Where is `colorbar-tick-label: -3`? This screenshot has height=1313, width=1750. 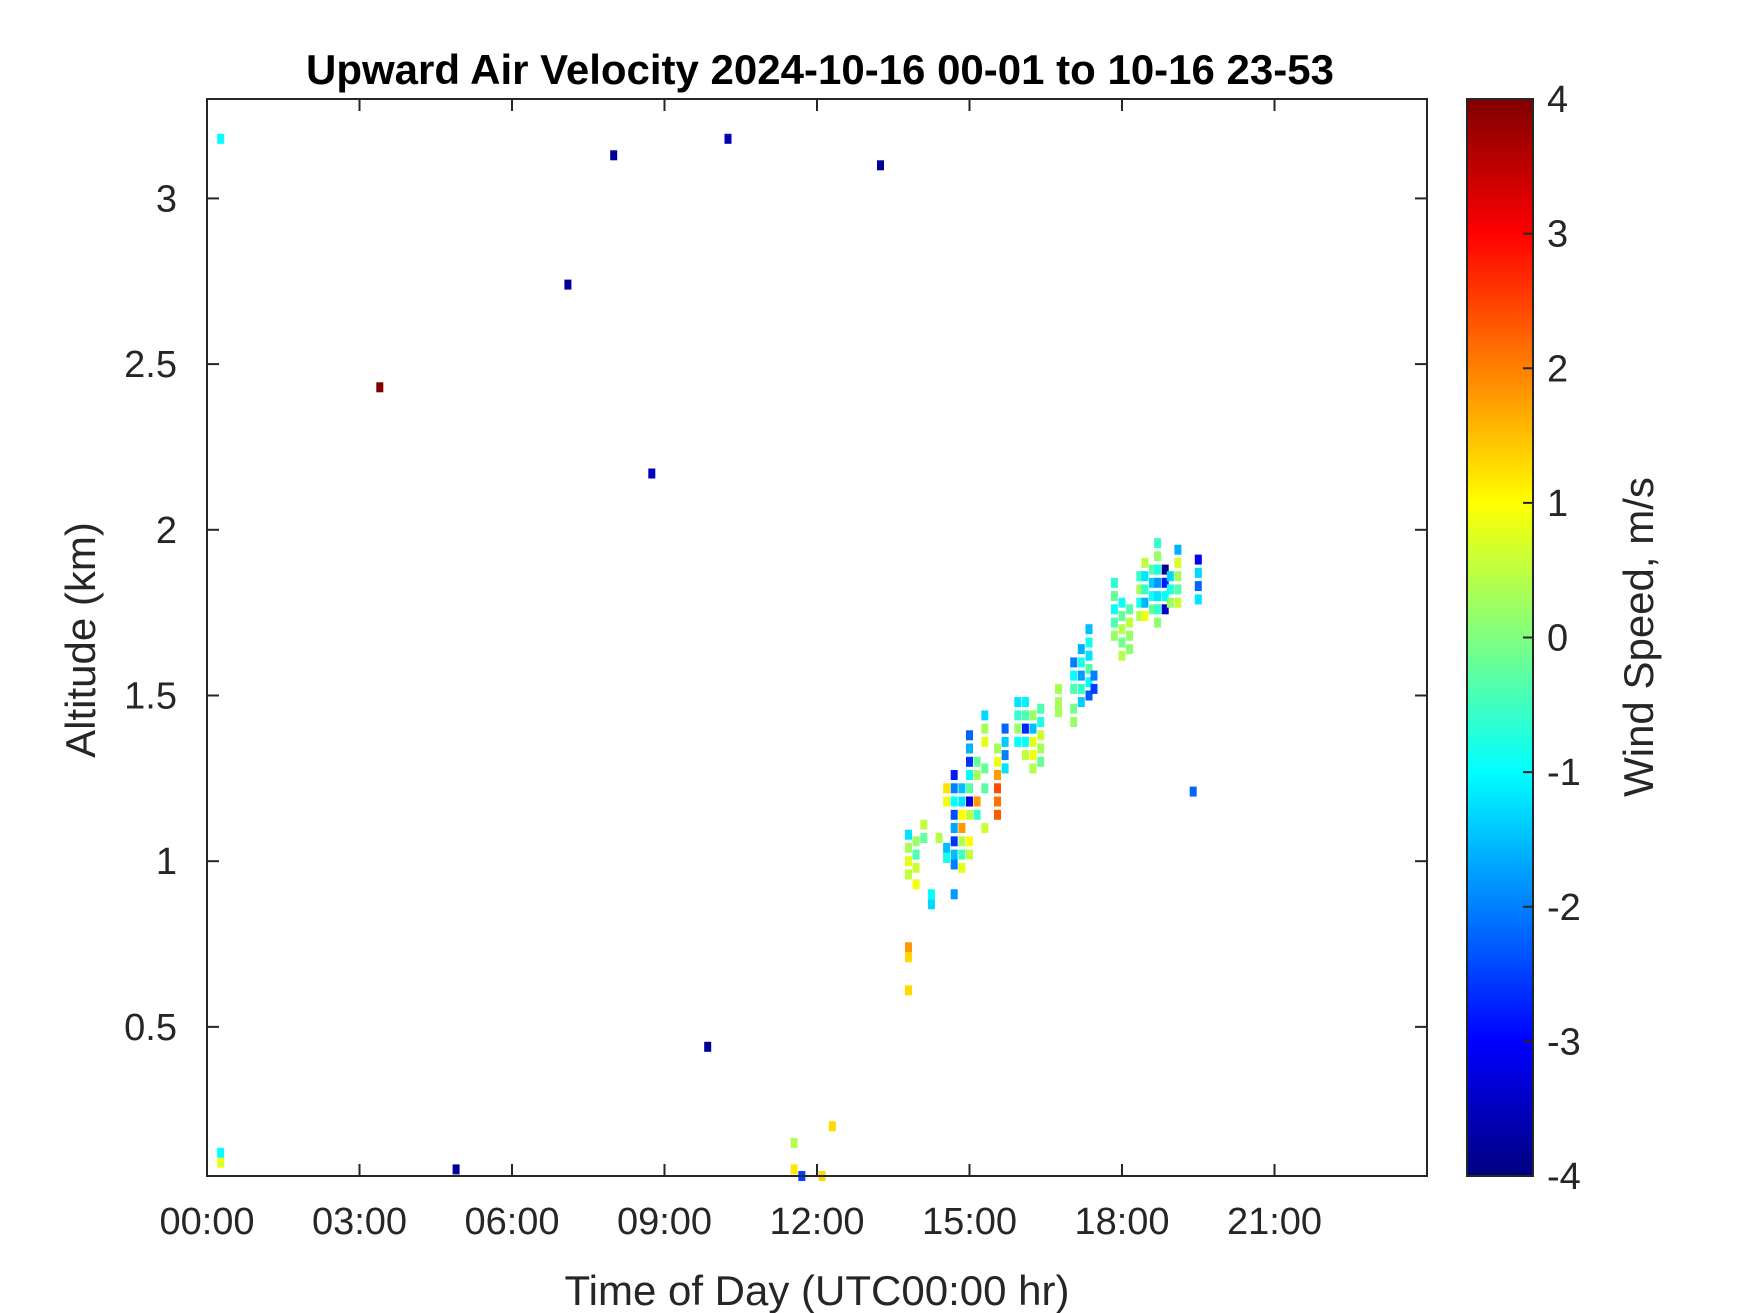 colorbar-tick-label: -3 is located at coordinates (1564, 1042).